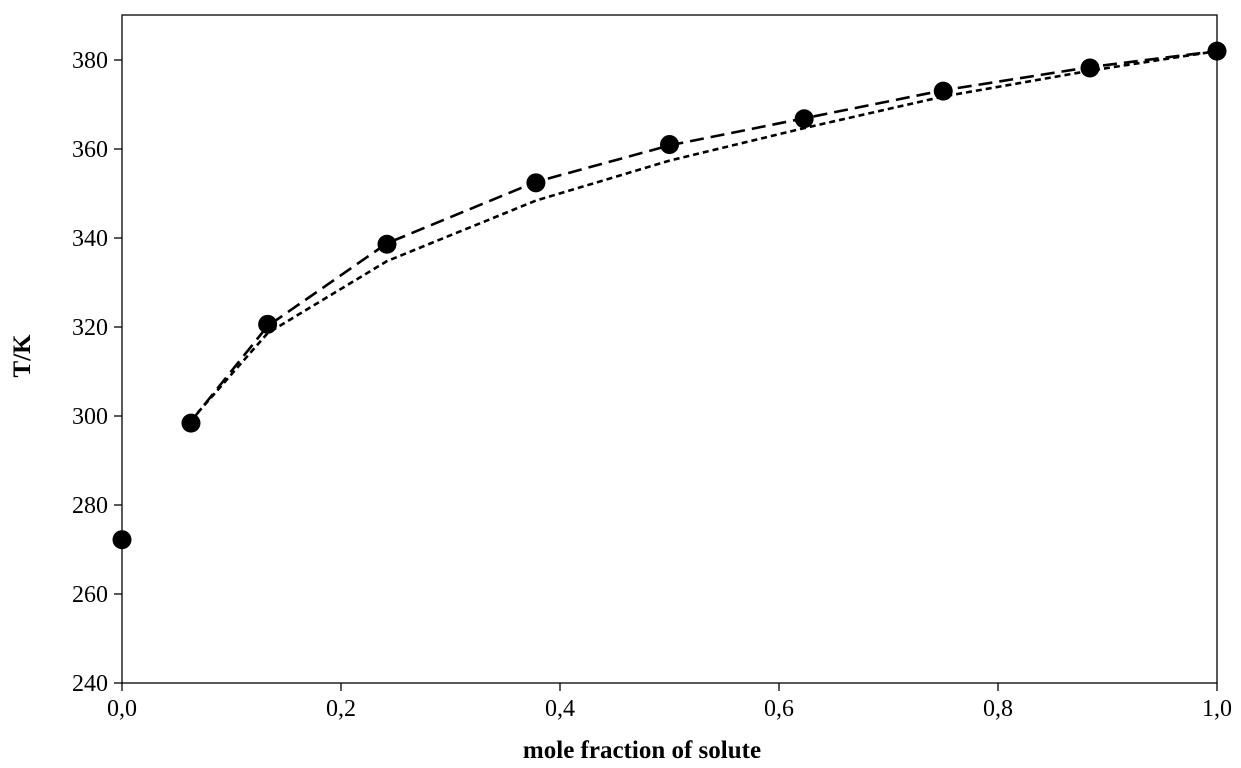 This screenshot has width=1241, height=768. Describe the element at coordinates (560, 709) in the screenshot. I see `x-tick-label: 0,4` at that location.